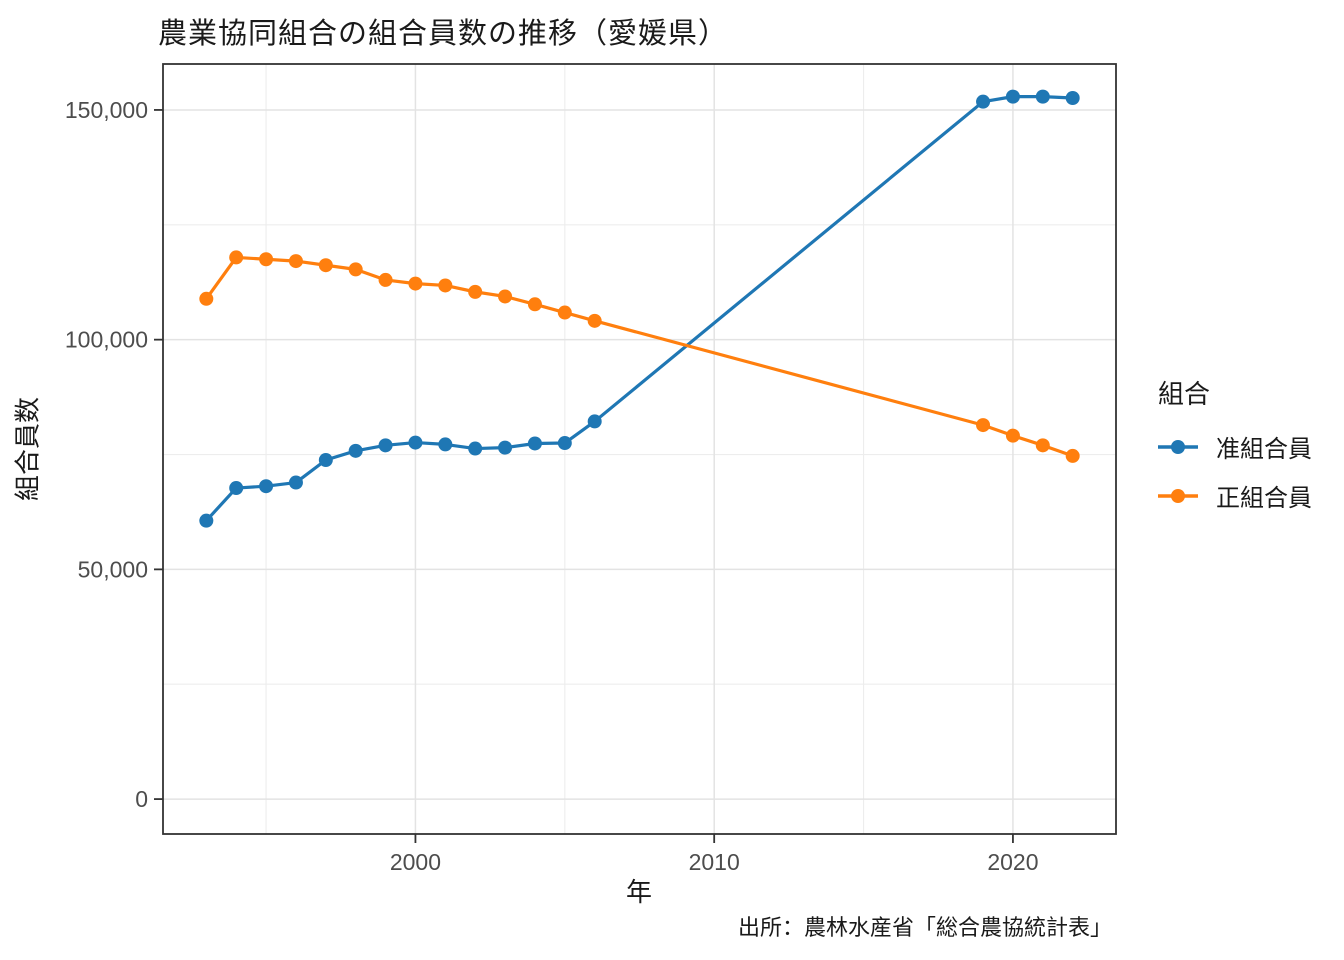  Describe the element at coordinates (924, 927) in the screenshot. I see `source-note: 出所：農林水産省「総合農協統計表」` at that location.